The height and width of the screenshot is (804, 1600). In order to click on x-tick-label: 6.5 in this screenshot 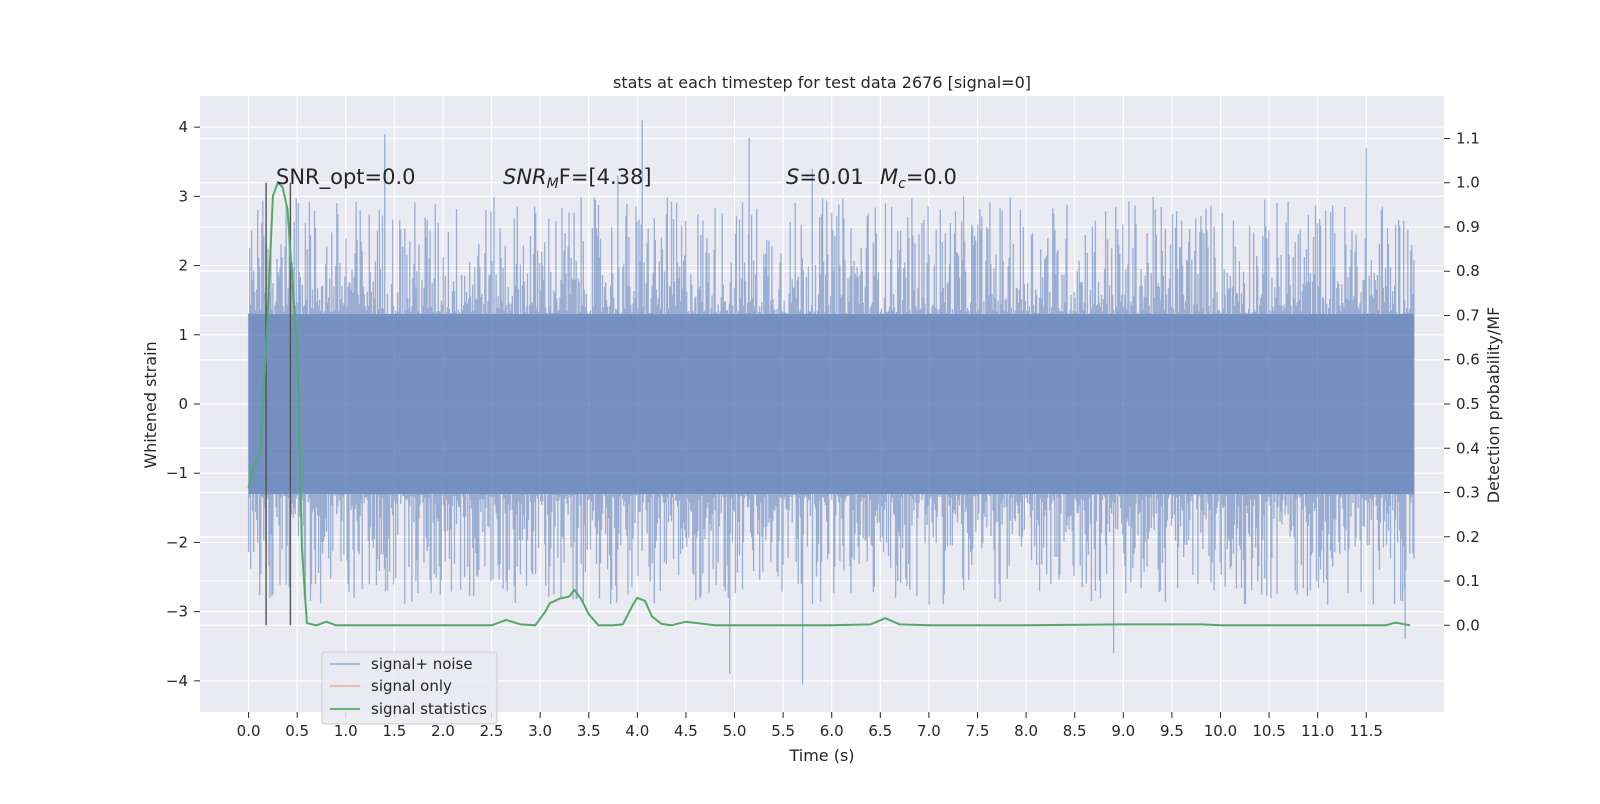, I will do `click(880, 731)`.